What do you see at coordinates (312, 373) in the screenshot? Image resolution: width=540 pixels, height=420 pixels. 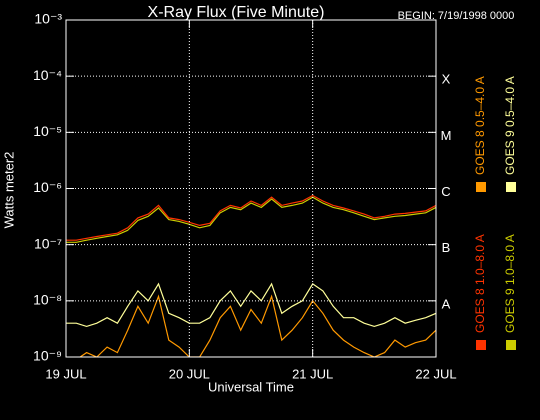 I see `x-tick-label: 21 JUL` at bounding box center [312, 373].